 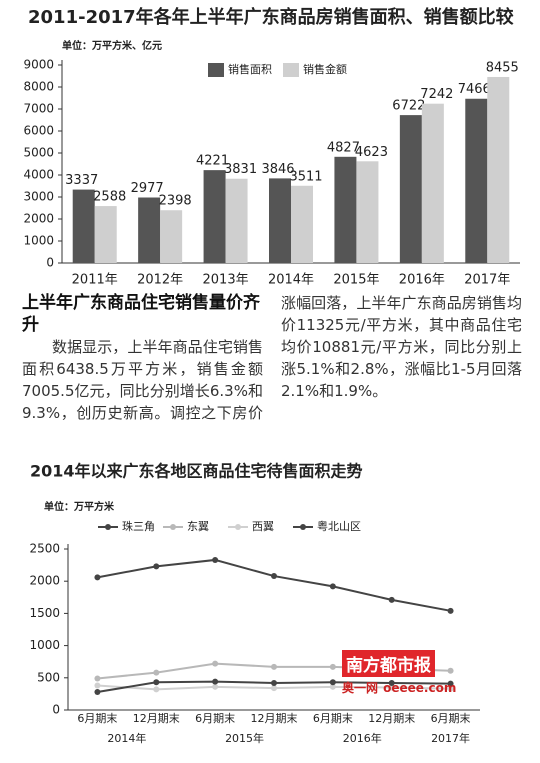 I want to click on data-label: 3511, so click(x=305, y=176).